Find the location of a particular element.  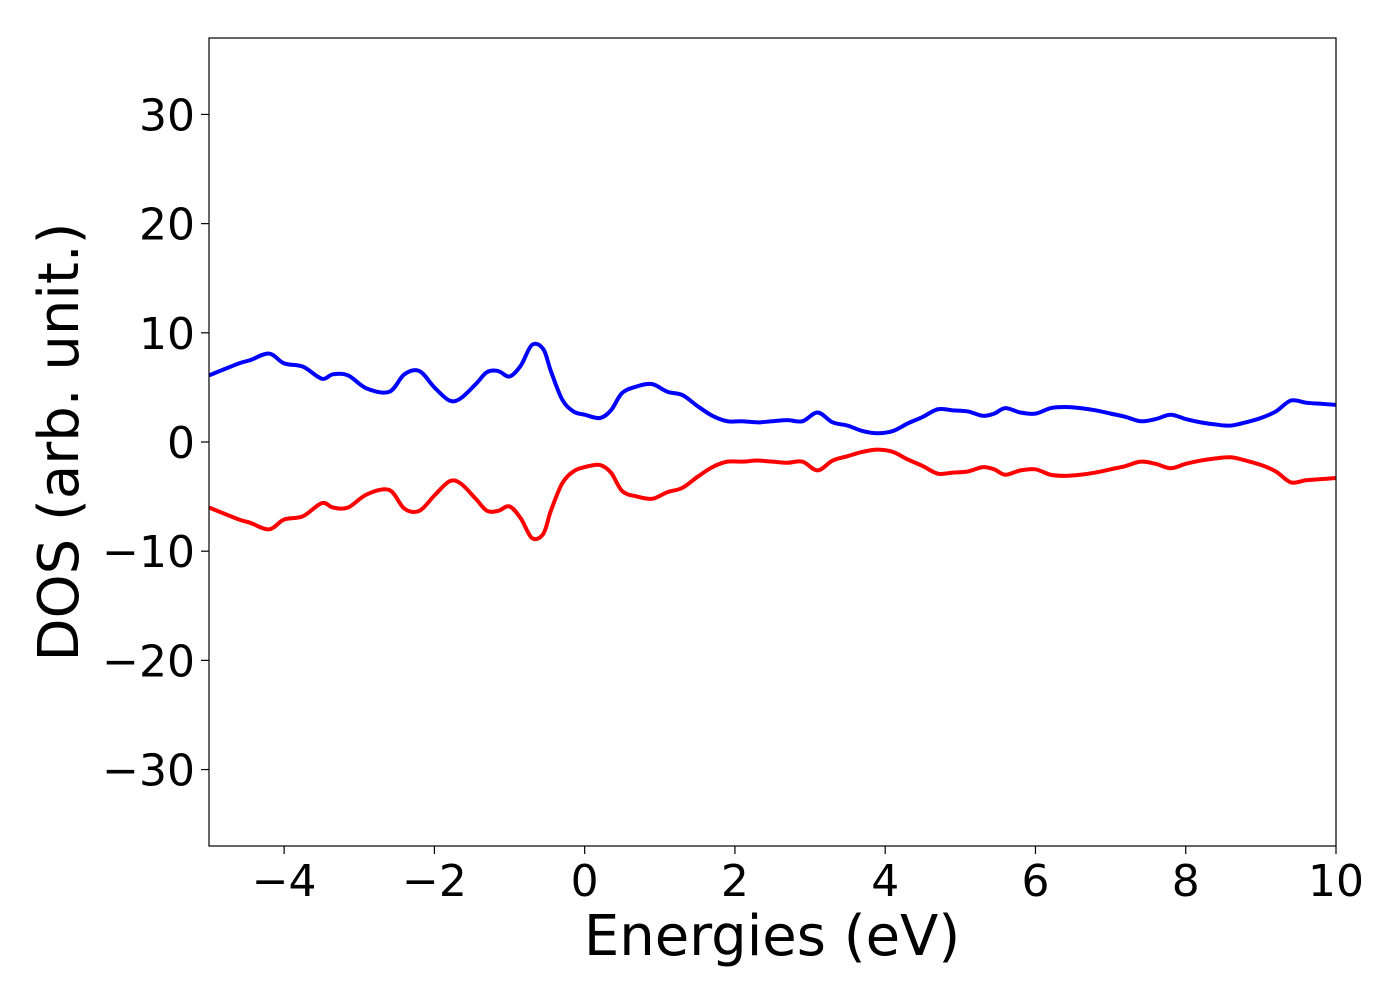

series-line-red is located at coordinates (772, 494).